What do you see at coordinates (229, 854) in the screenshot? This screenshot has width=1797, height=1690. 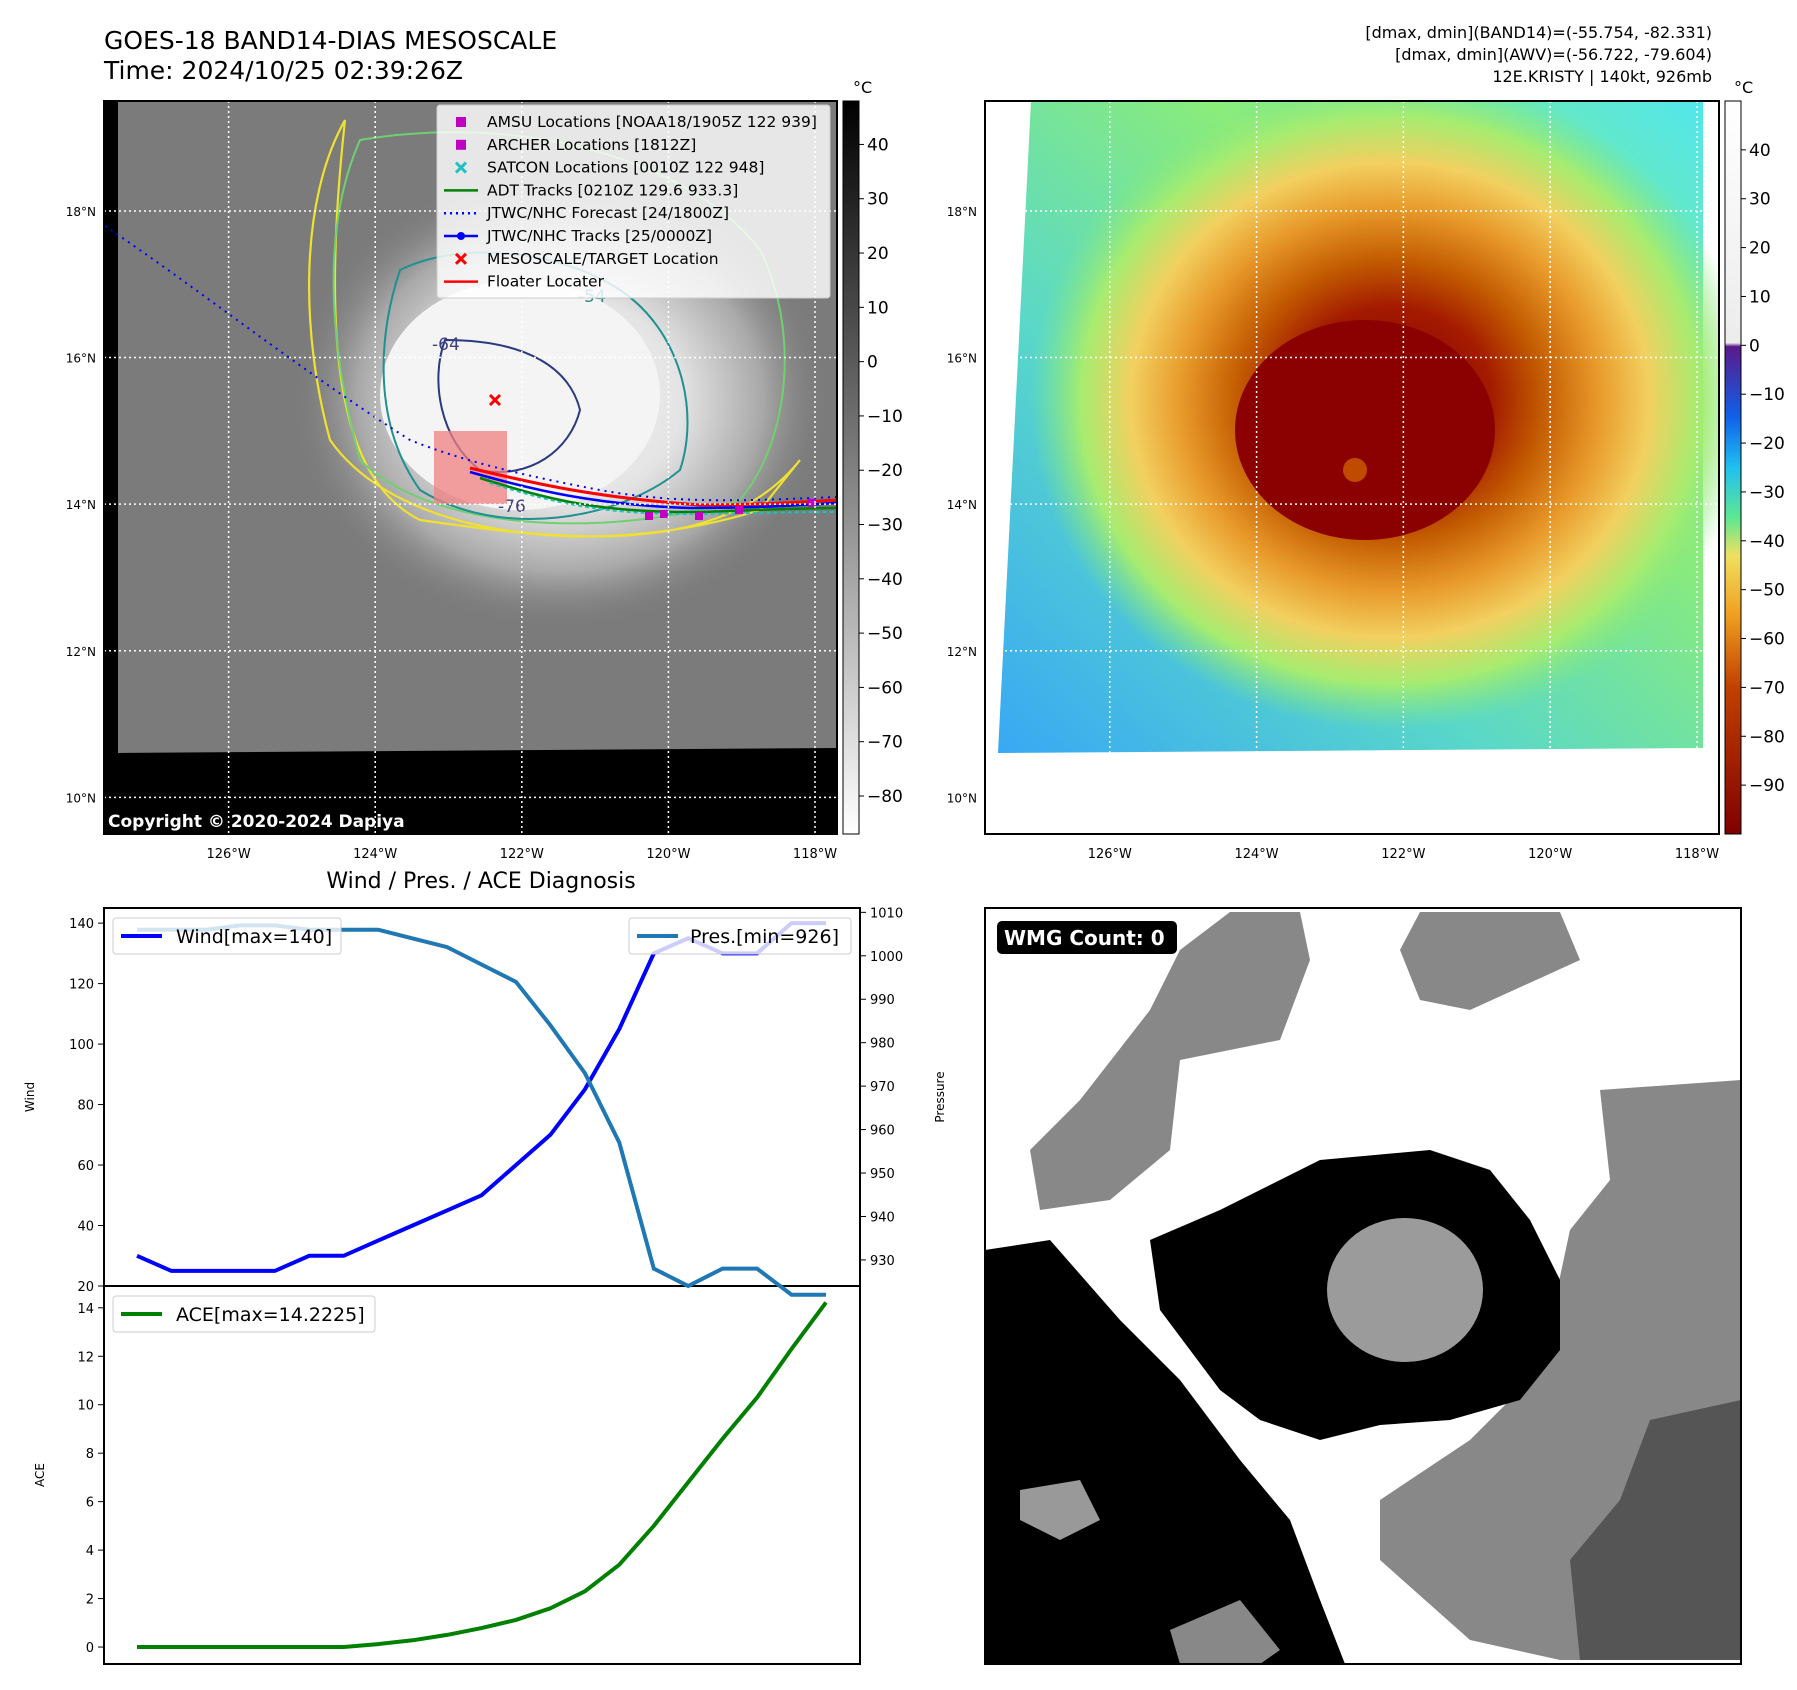 I see `left-lon-label: 126°W` at bounding box center [229, 854].